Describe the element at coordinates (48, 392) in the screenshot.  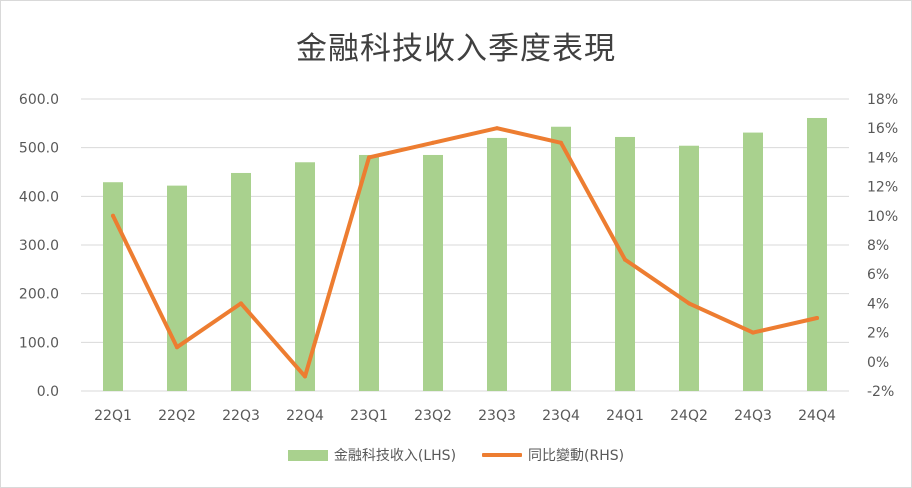
I see `y-left-tick-label: 0.0` at that location.